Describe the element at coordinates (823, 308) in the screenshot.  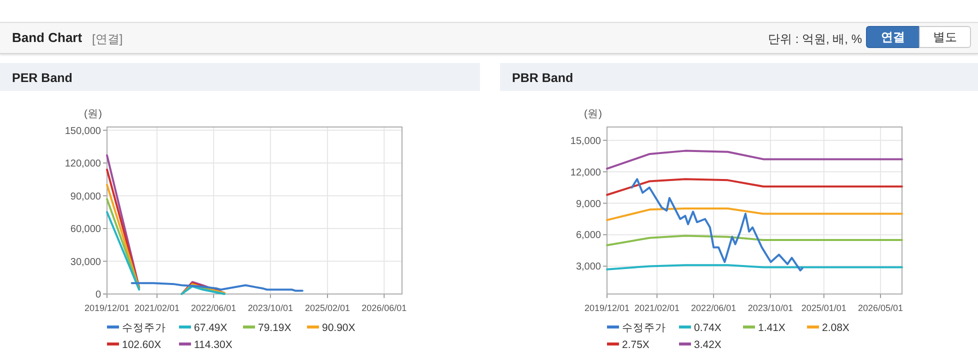
I see `x-tick-label: 2025/01/01` at that location.